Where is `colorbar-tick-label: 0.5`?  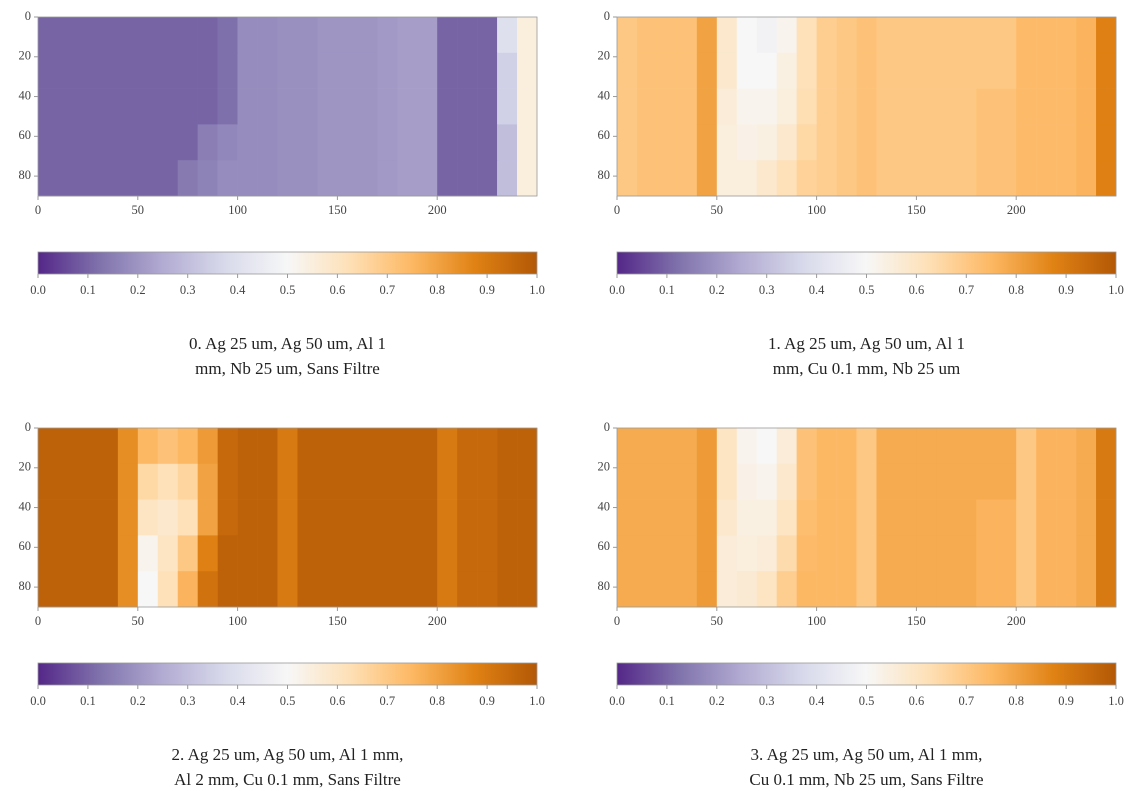 colorbar-tick-label: 0.5 is located at coordinates (867, 701).